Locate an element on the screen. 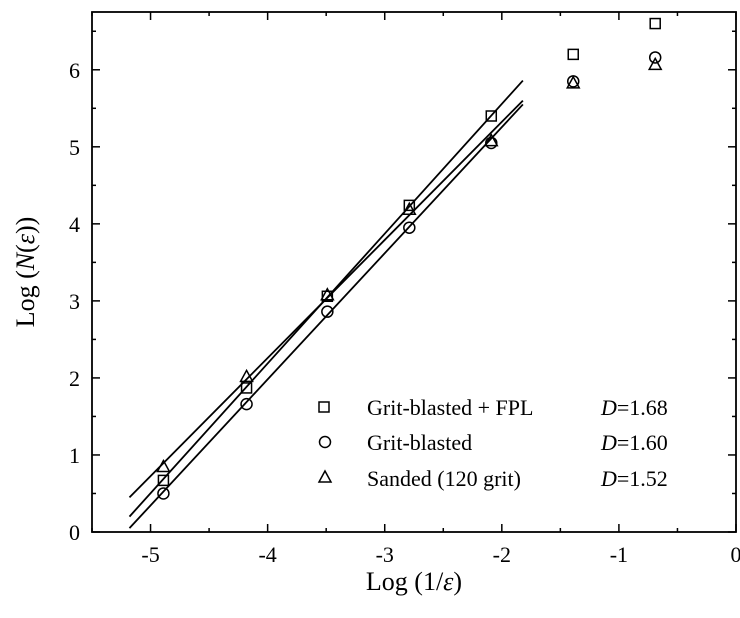  legend-entry-grit-blasted: Grit-blasted D=1.60 is located at coordinates (493, 442).